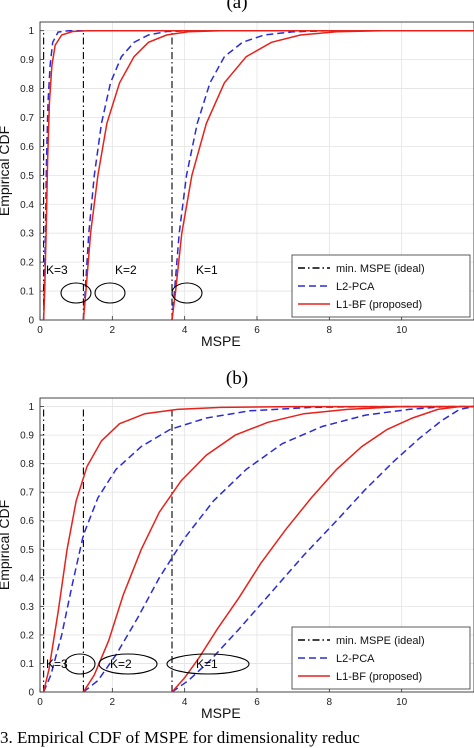 Image resolution: width=474 pixels, height=748 pixels. I want to click on panel-a-label: (a), so click(237, 6).